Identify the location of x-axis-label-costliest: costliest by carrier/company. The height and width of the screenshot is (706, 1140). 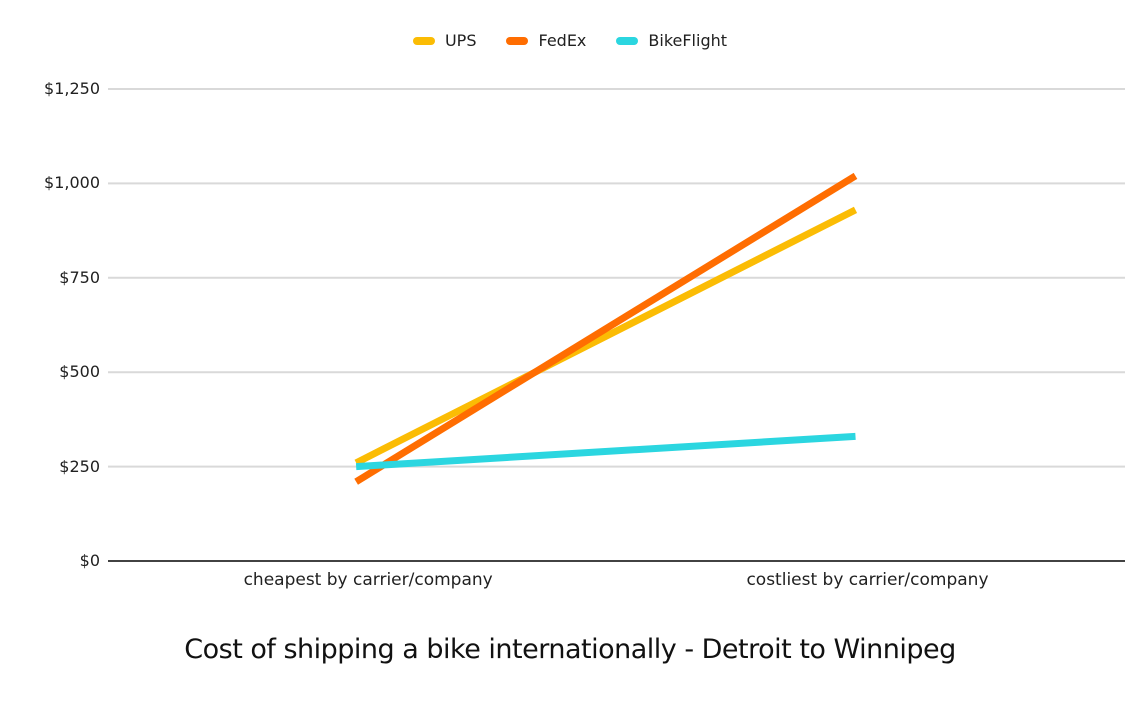
(867, 580).